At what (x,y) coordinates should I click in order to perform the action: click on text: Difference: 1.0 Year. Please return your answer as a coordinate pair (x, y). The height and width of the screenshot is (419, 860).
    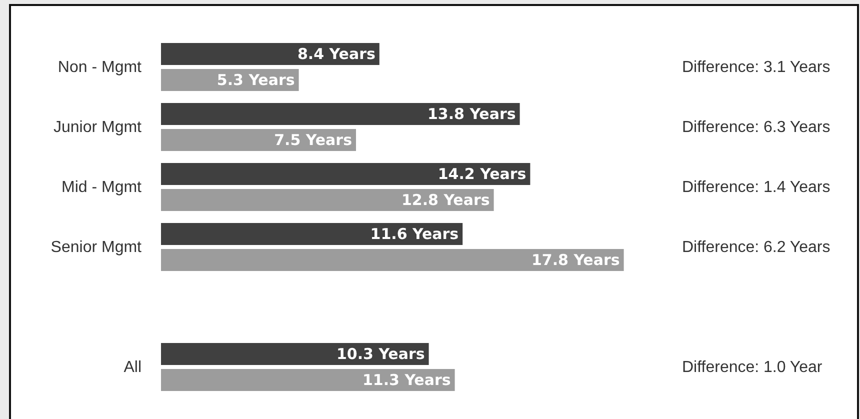
    Looking at the image, I should click on (752, 367).